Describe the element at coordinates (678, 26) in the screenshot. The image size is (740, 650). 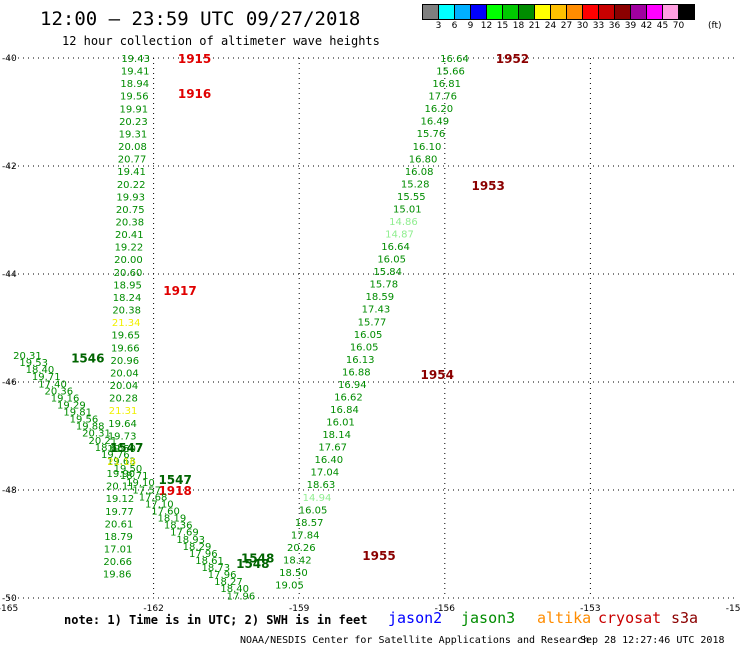
I see `legend-label: 70` at that location.